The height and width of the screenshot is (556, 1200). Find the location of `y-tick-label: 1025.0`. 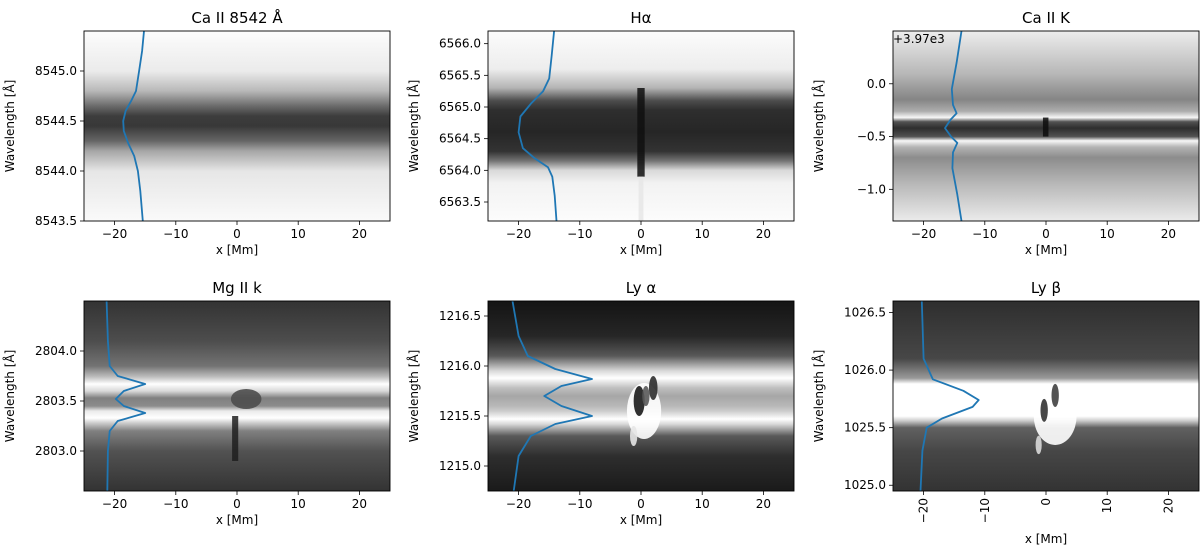

y-tick-label: 1025.0 is located at coordinates (865, 485).